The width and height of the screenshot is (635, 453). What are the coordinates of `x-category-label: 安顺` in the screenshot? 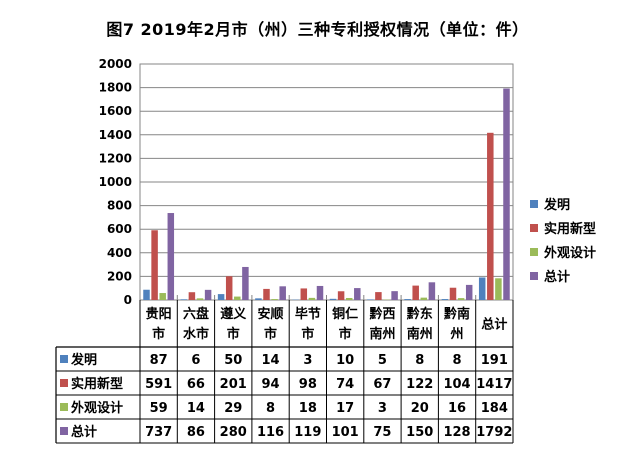 It's located at (271, 314).